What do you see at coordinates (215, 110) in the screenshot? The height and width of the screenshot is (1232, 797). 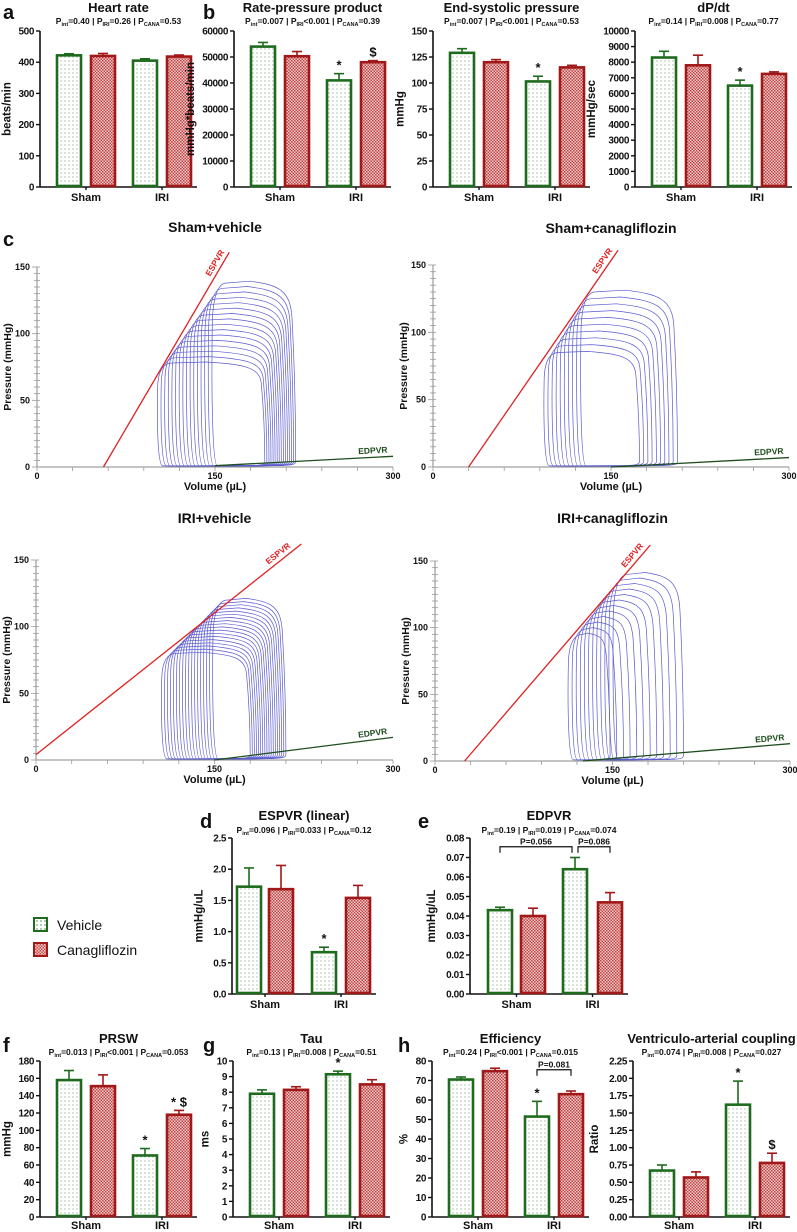 I see `y-tick-label: 30000` at bounding box center [215, 110].